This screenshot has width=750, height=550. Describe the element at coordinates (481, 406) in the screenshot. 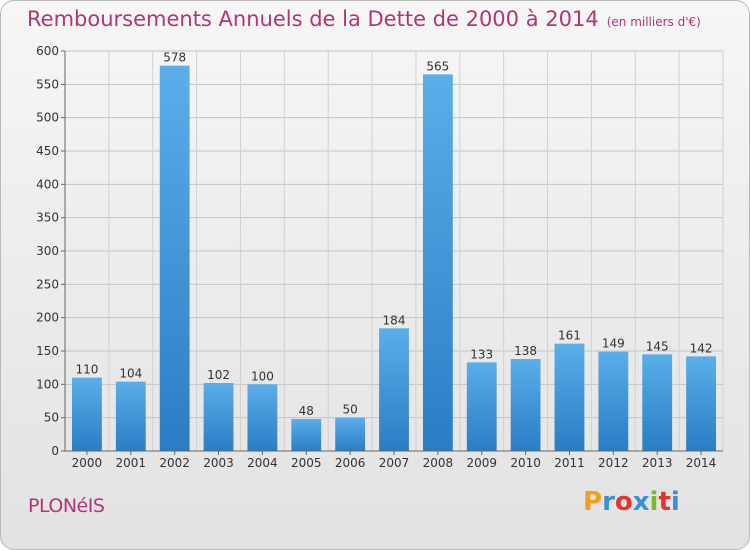

I see `bar-2009` at that location.